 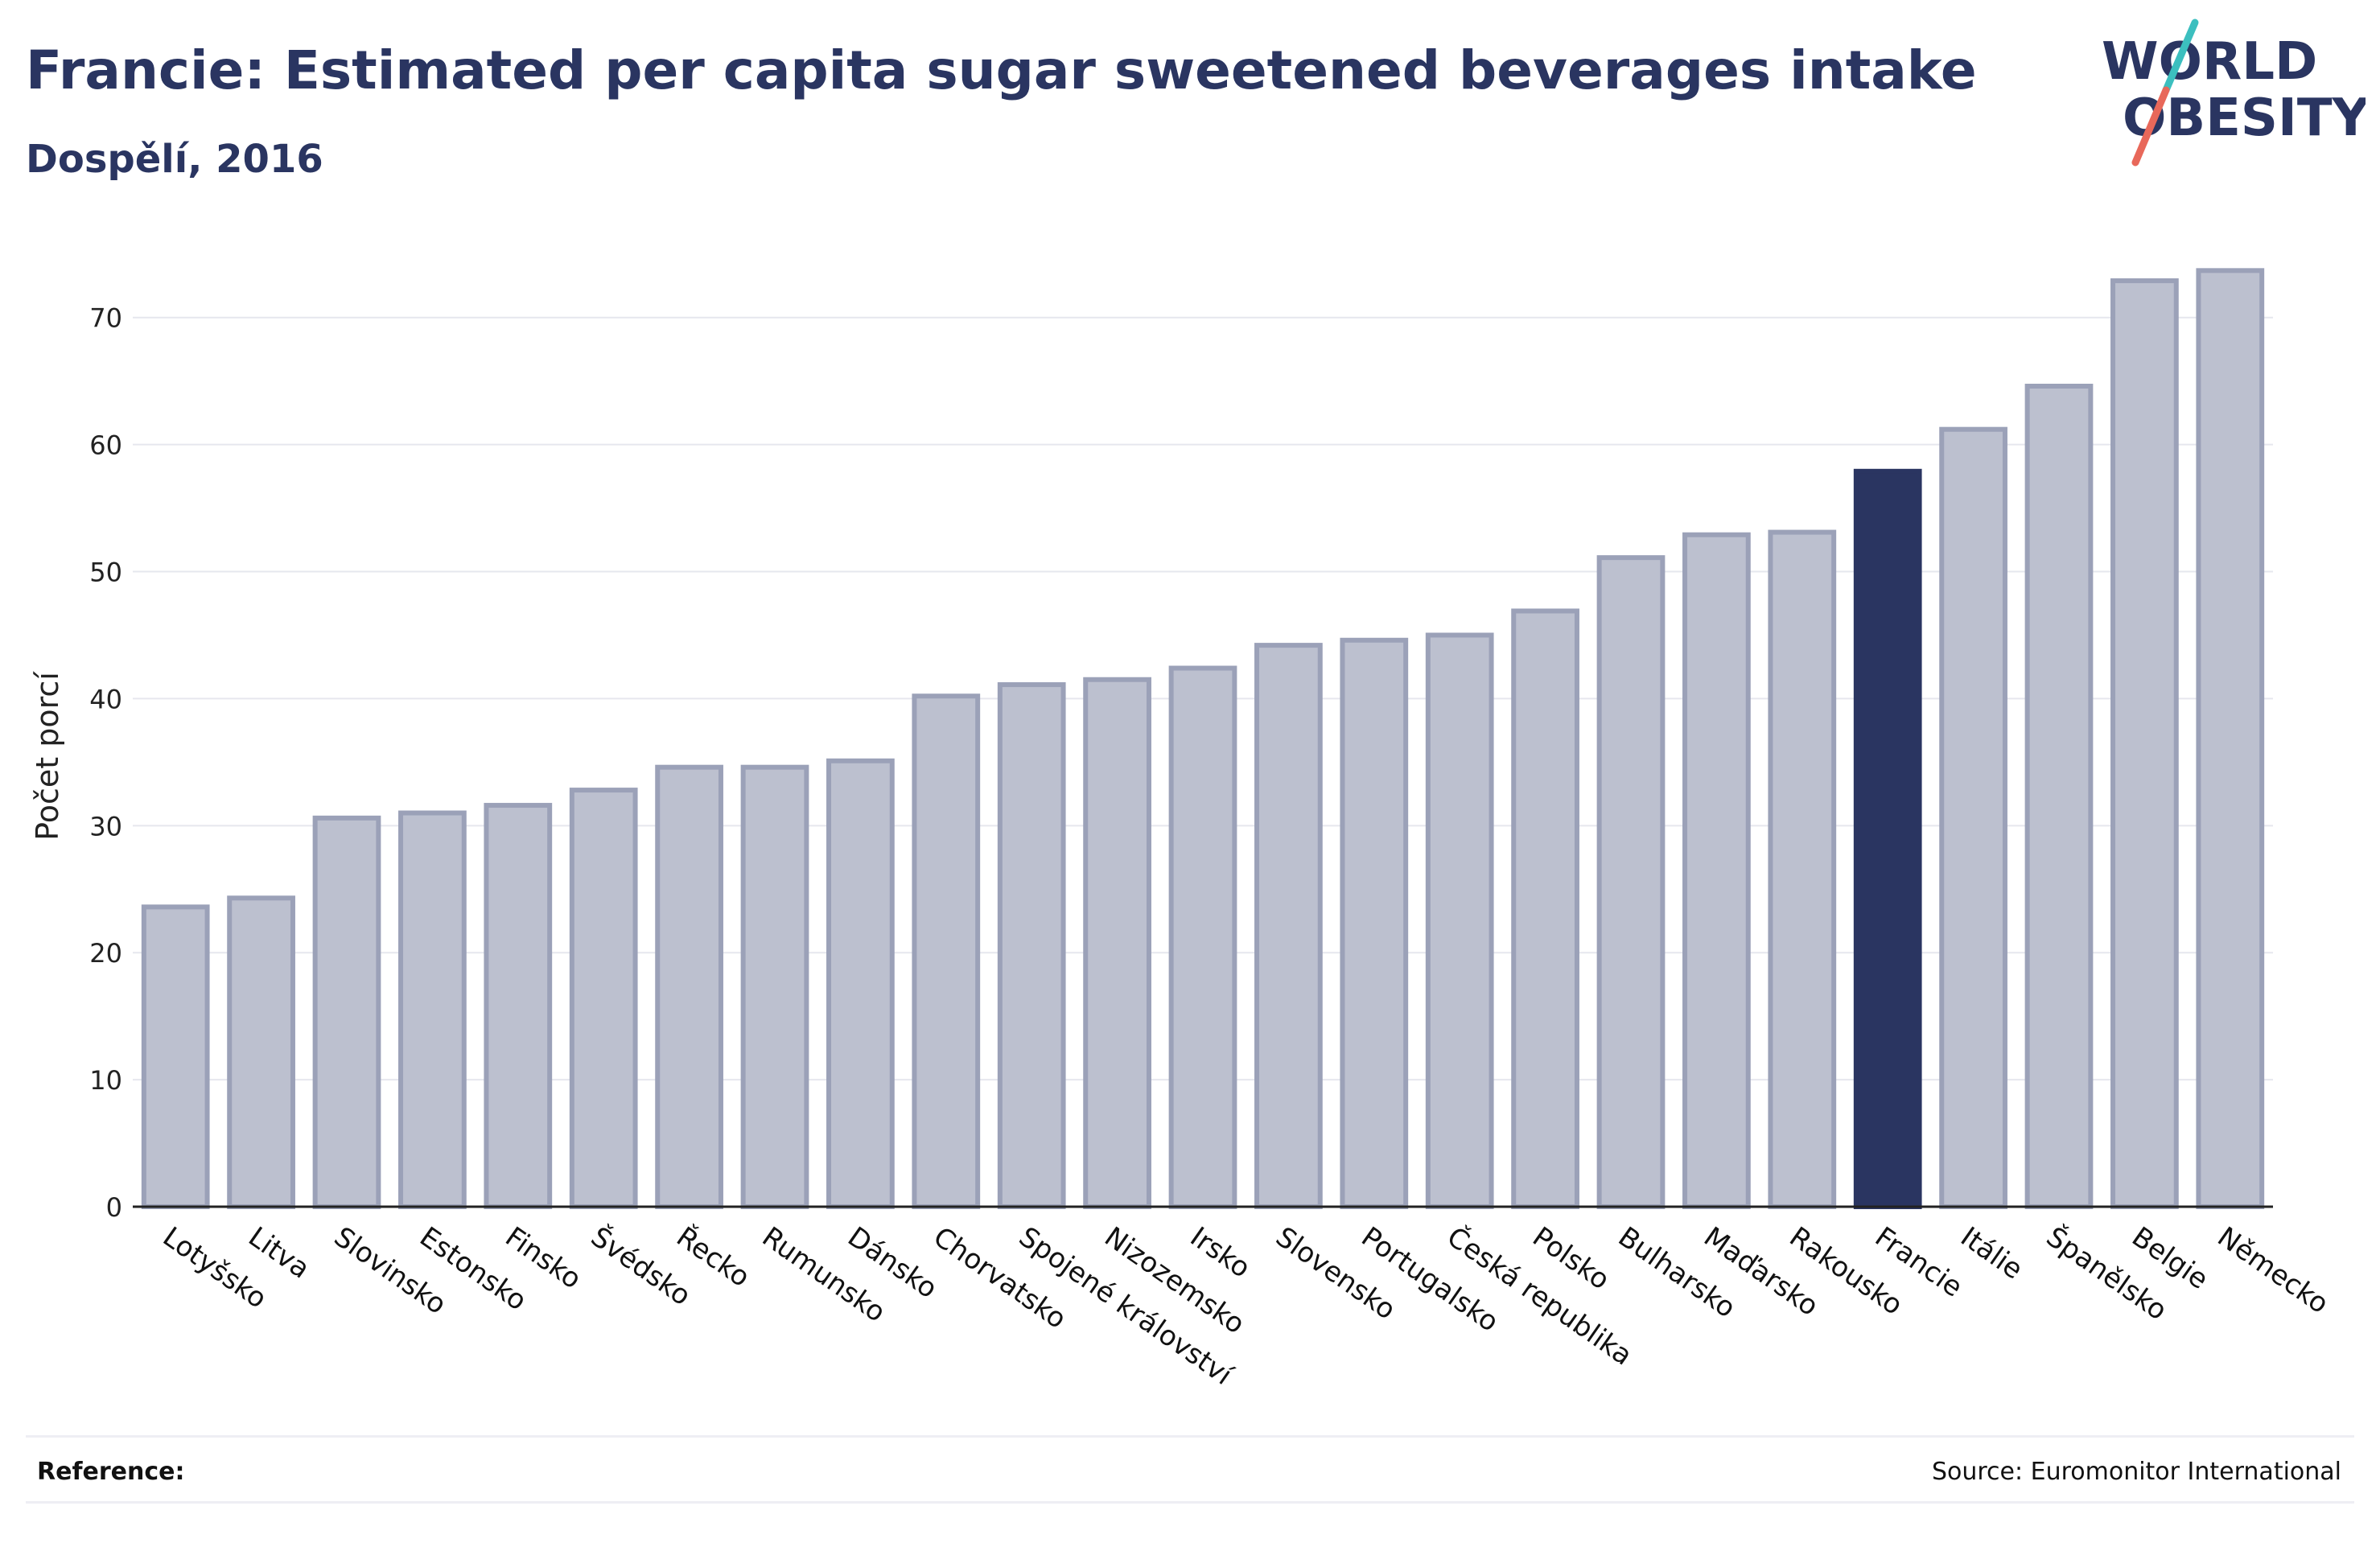 I want to click on y-tick-label: 20, so click(x=105, y=953).